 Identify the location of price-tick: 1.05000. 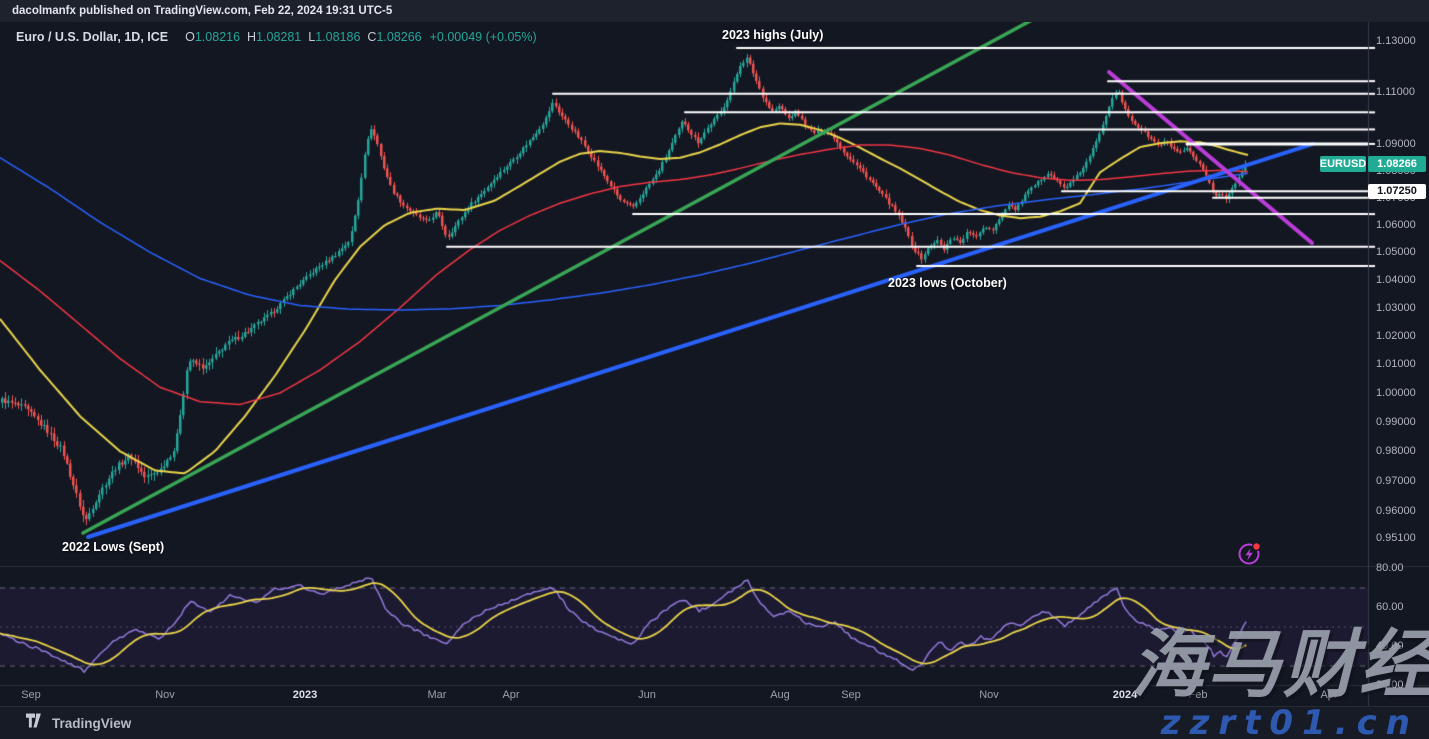
(1396, 252).